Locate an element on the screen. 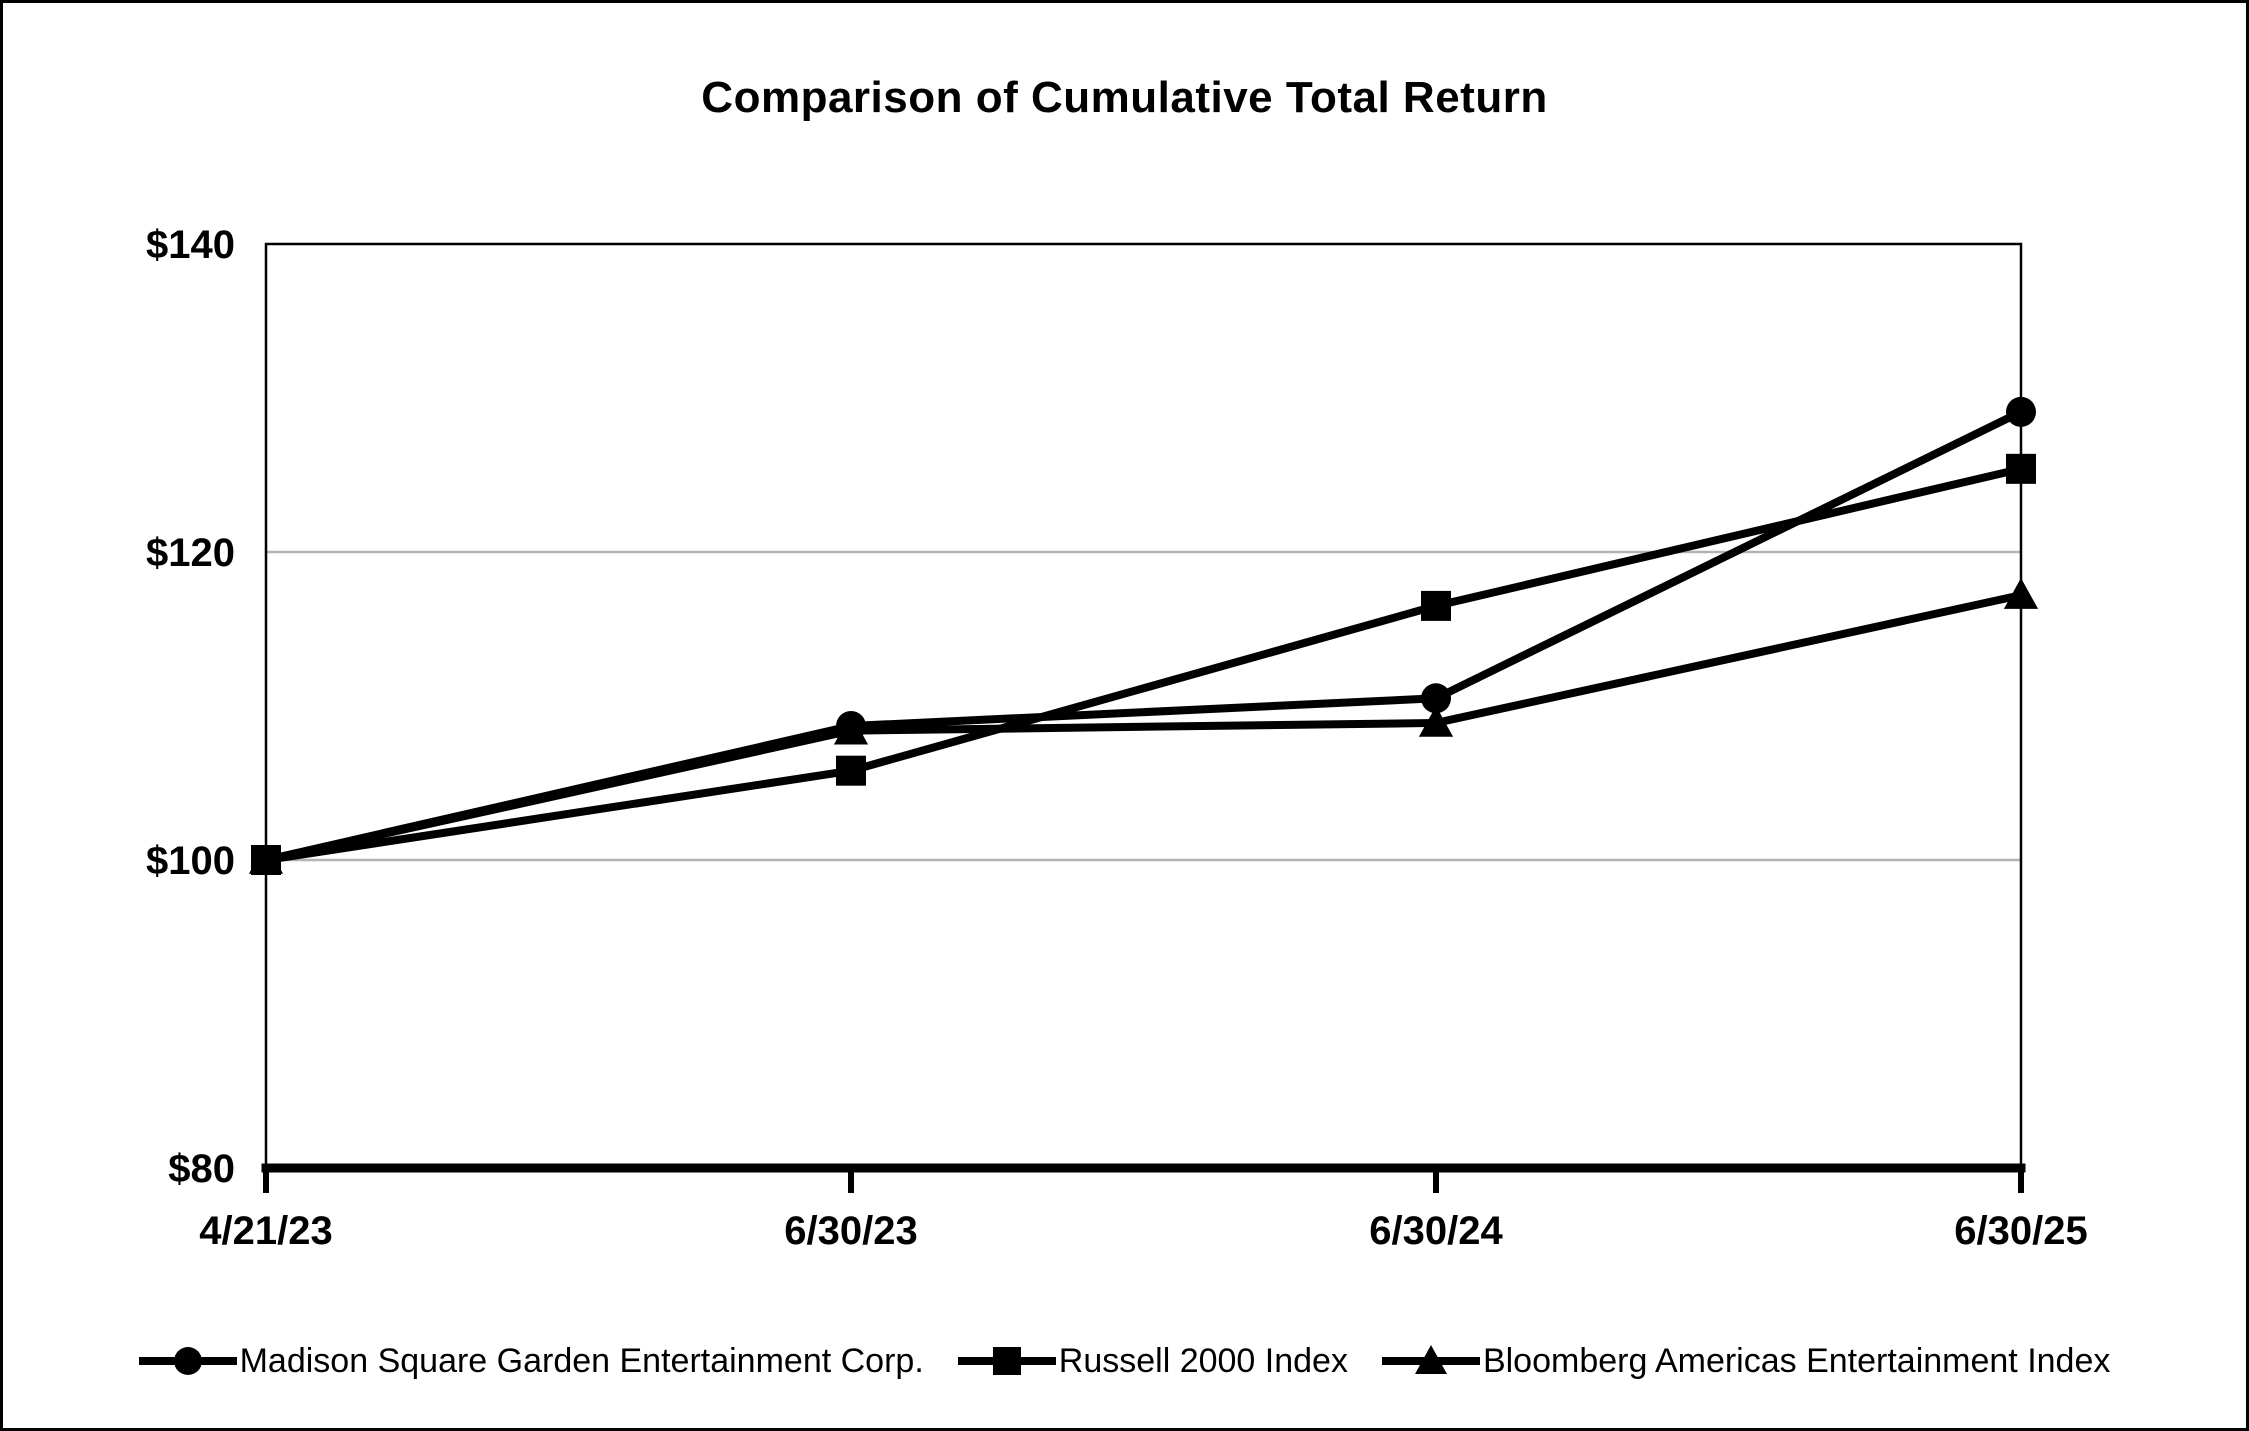 The width and height of the screenshot is (2249, 1431). legend-label: Russell 2000 Index is located at coordinates (1203, 1360).